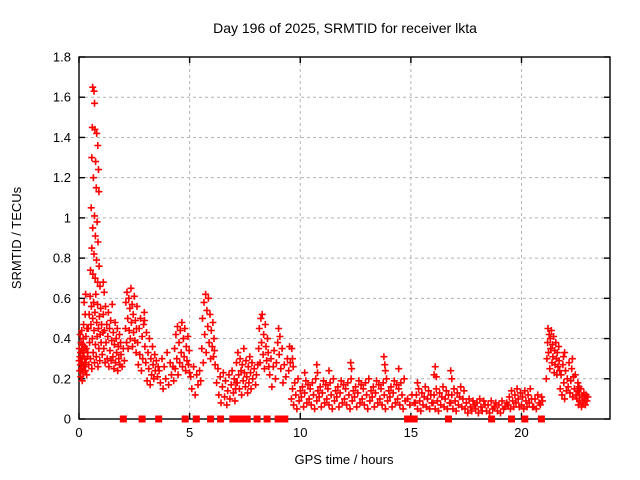 This screenshot has height=480, width=640. Describe the element at coordinates (67, 217) in the screenshot. I see `y-tick-label: 1` at that location.